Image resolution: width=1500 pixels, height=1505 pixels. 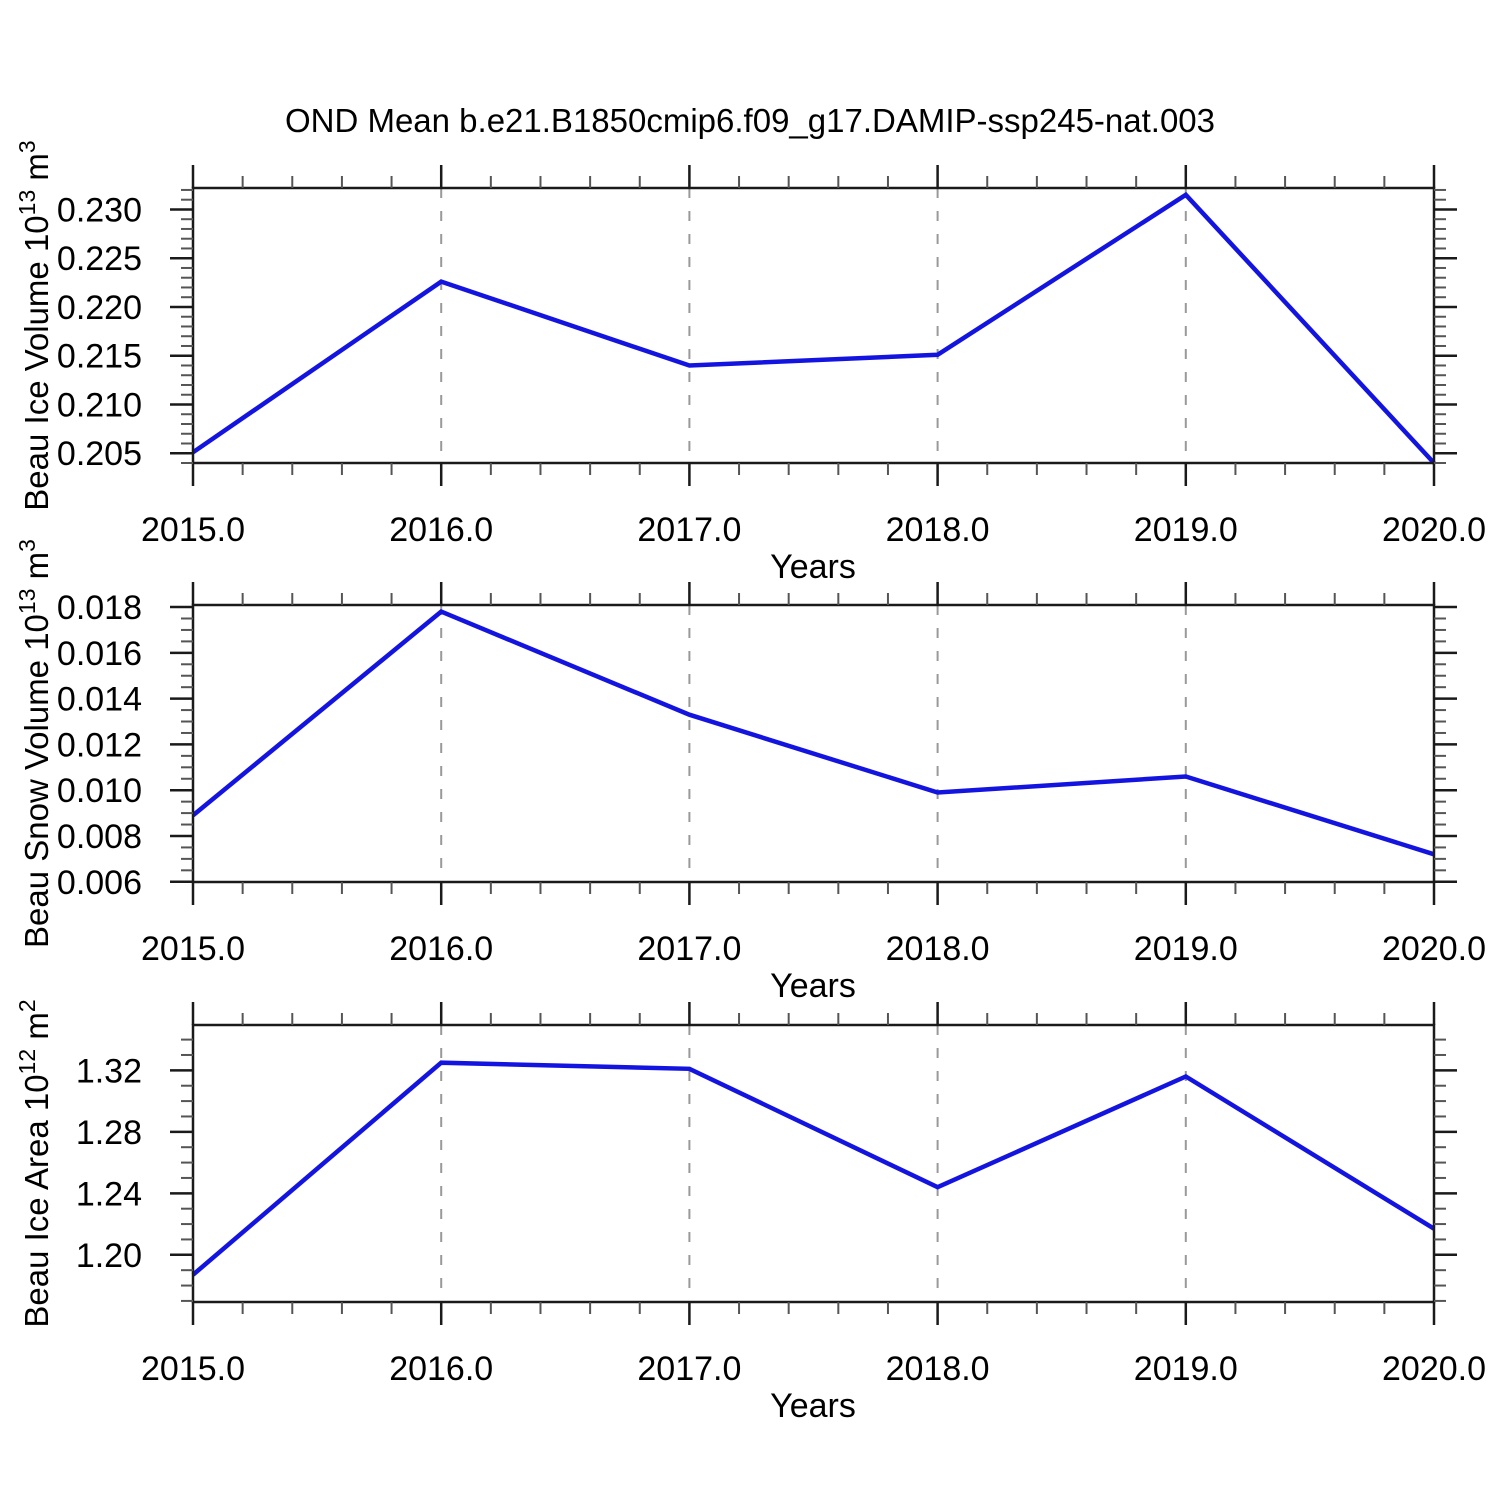 What do you see at coordinates (99, 357) in the screenshot?
I see `y-tick-label: 0.215` at bounding box center [99, 357].